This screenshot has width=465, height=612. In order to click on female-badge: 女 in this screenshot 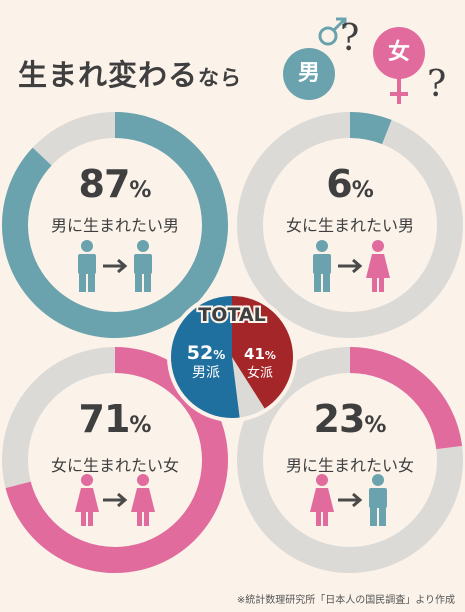, I will do `click(399, 53)`.